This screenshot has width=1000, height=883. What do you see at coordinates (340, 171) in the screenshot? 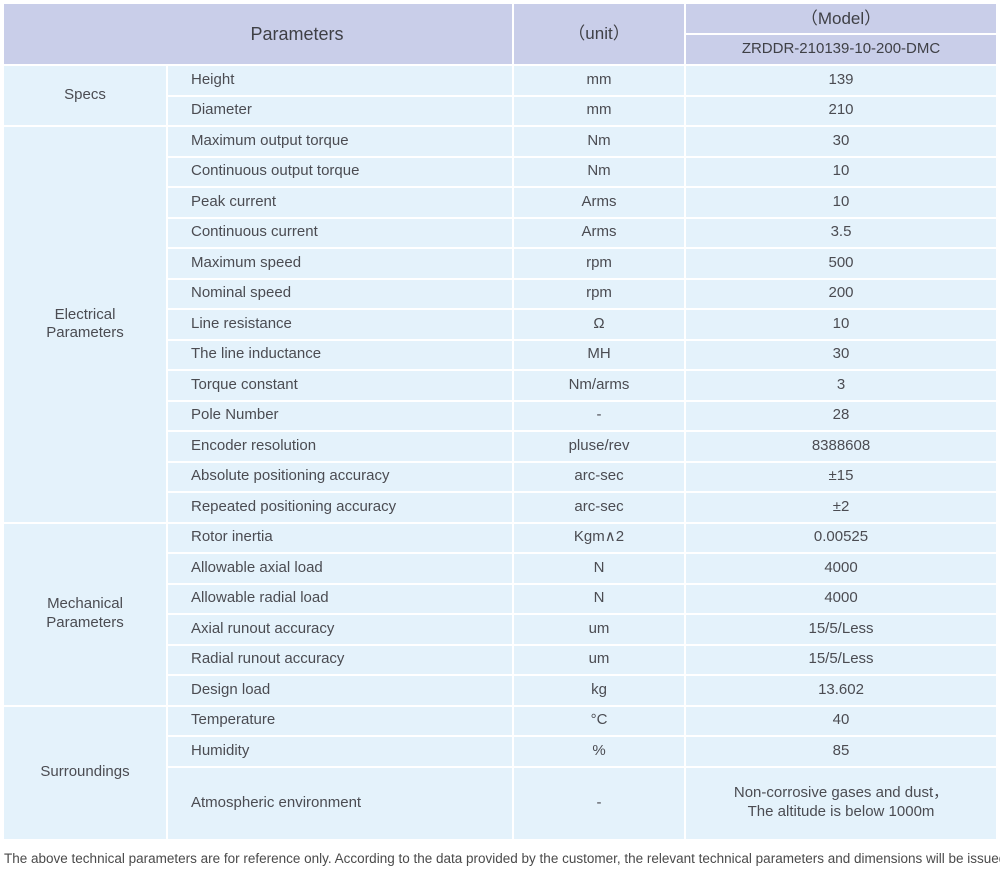
I see `param-cell: Continuous output torque` at bounding box center [340, 171].